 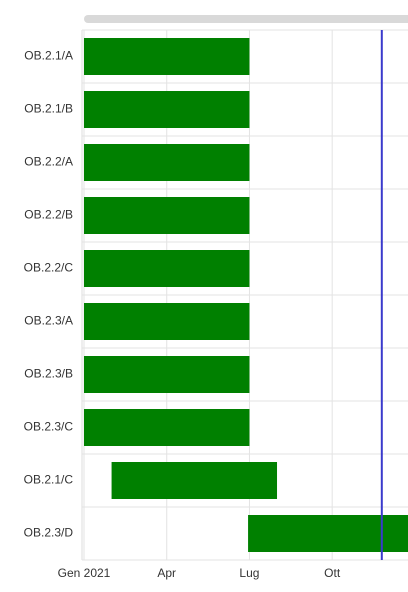 I want to click on scrollbar, so click(x=246, y=19).